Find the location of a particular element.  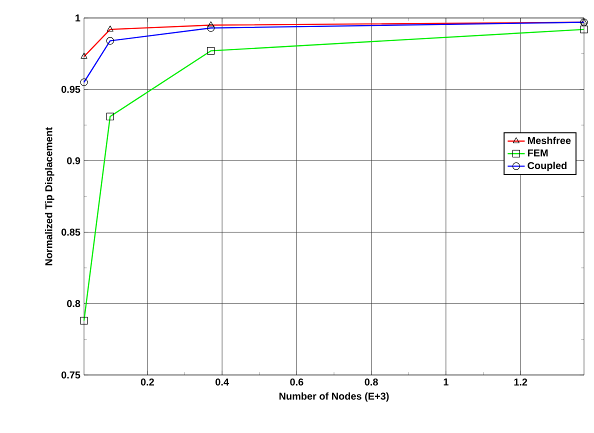

y-tick-label: 0.85 is located at coordinates (70, 232).